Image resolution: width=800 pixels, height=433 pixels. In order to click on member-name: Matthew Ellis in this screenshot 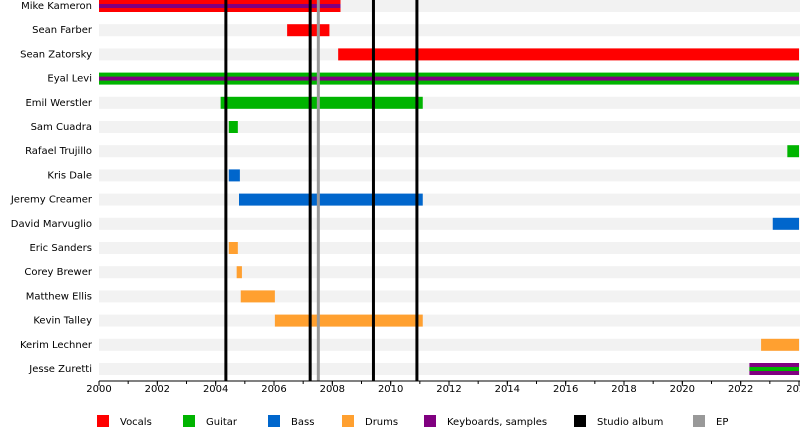, I will do `click(59, 296)`.